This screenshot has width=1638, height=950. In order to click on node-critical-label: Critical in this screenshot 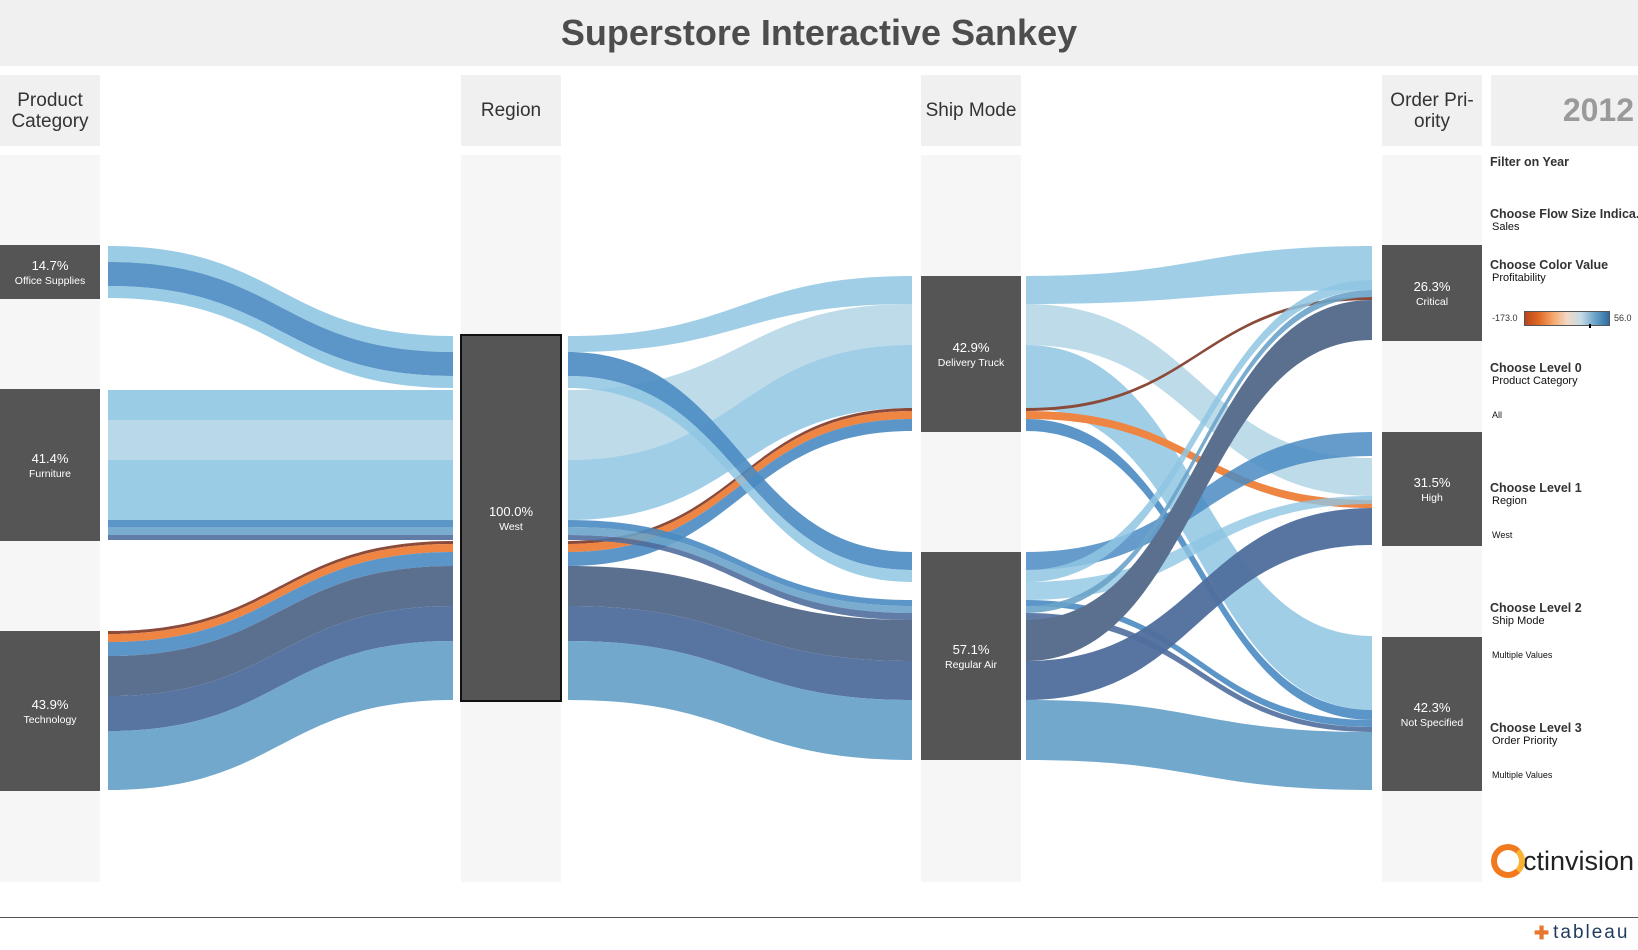, I will do `click(1432, 302)`.